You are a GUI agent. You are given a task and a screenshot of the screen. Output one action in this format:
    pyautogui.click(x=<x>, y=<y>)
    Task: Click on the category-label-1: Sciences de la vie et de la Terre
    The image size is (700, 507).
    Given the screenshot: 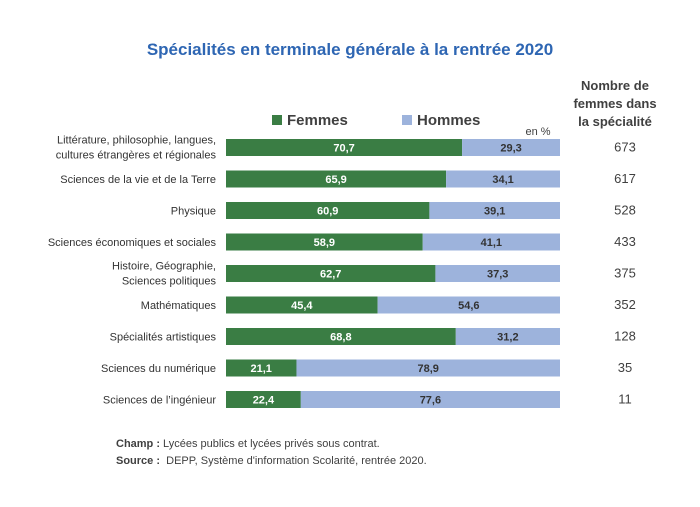 What is the action you would take?
    pyautogui.click(x=138, y=180)
    